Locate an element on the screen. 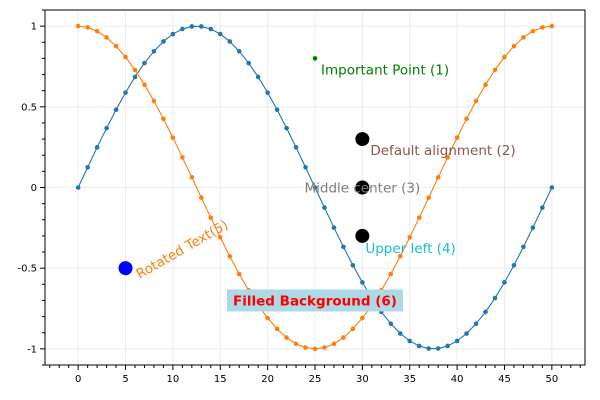 The image size is (600, 400). y-tick-label: 0.5 is located at coordinates (29, 107).